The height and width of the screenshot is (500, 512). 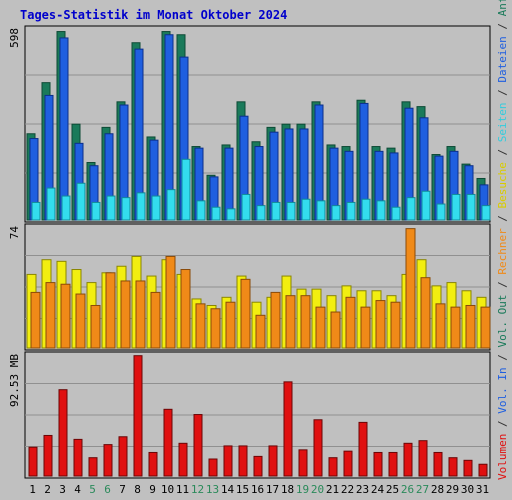 What do you see at coordinates (257, 489) in the screenshot?
I see `day-label-16: 16` at bounding box center [257, 489].